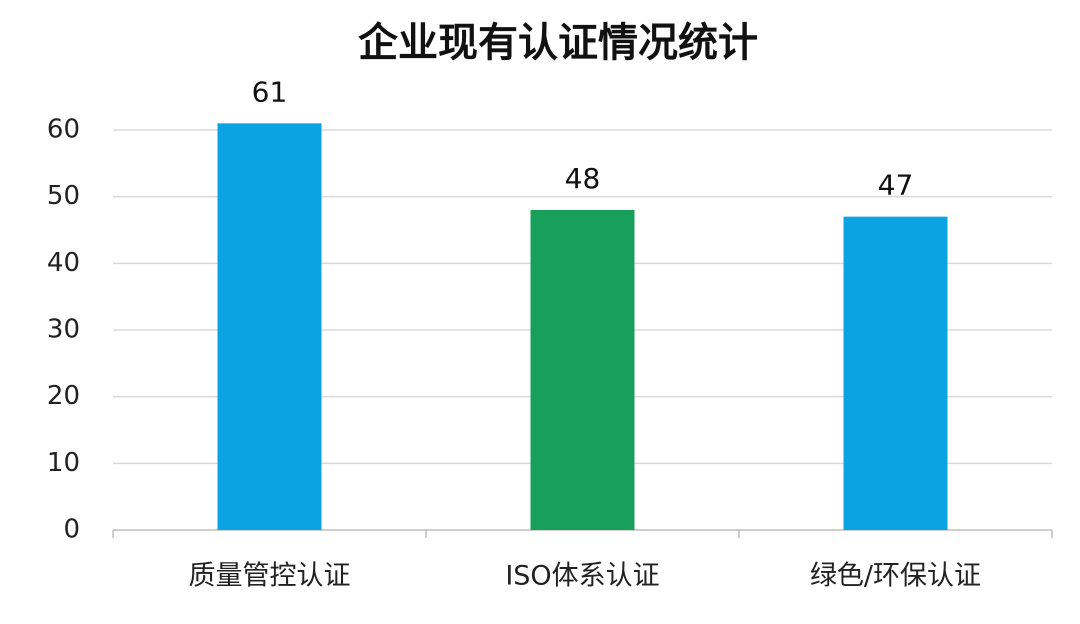 This screenshot has height=624, width=1080. What do you see at coordinates (63, 396) in the screenshot?
I see `y-tick-label: 20` at bounding box center [63, 396].